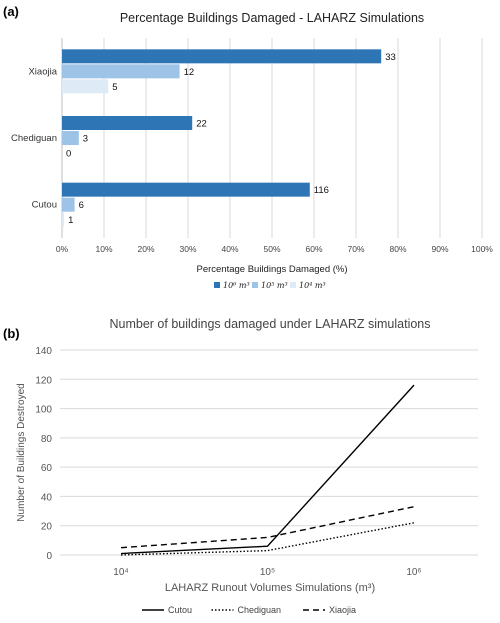 The width and height of the screenshot is (500, 623). I want to click on y-tick-label: 80, so click(47, 439).